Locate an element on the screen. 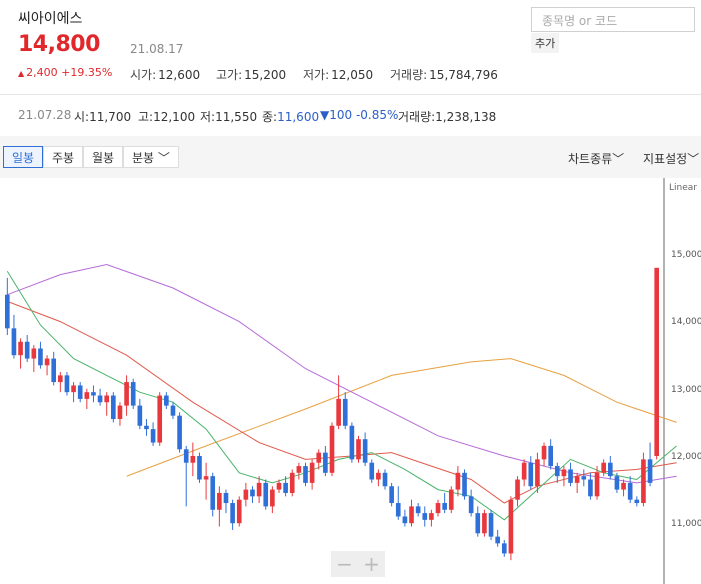 Image resolution: width=701 pixels, height=584 pixels. down-arrow-icon: ▼ is located at coordinates (325, 115).